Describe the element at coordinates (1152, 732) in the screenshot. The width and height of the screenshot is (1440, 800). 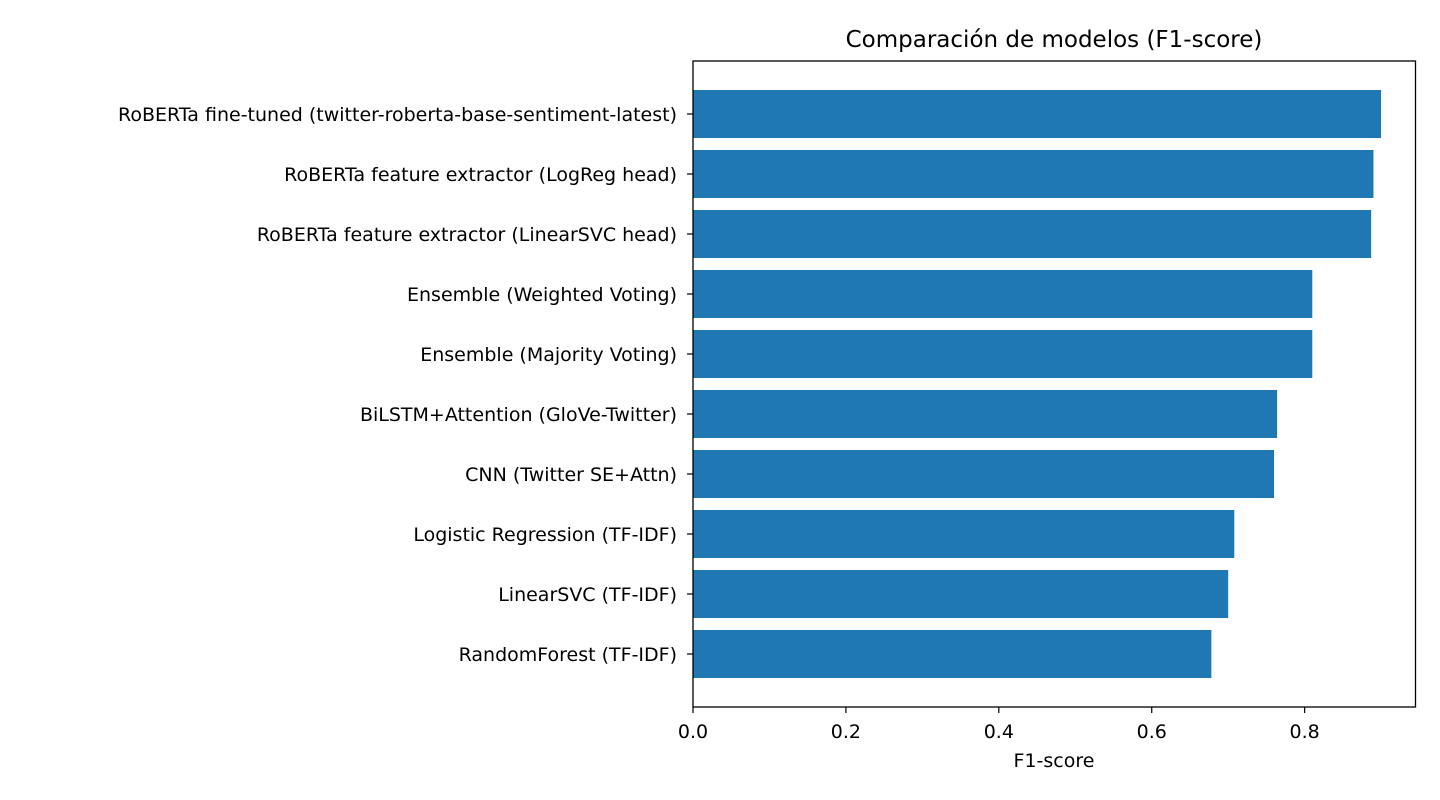
I see `x-tick-label: 0.6` at that location.